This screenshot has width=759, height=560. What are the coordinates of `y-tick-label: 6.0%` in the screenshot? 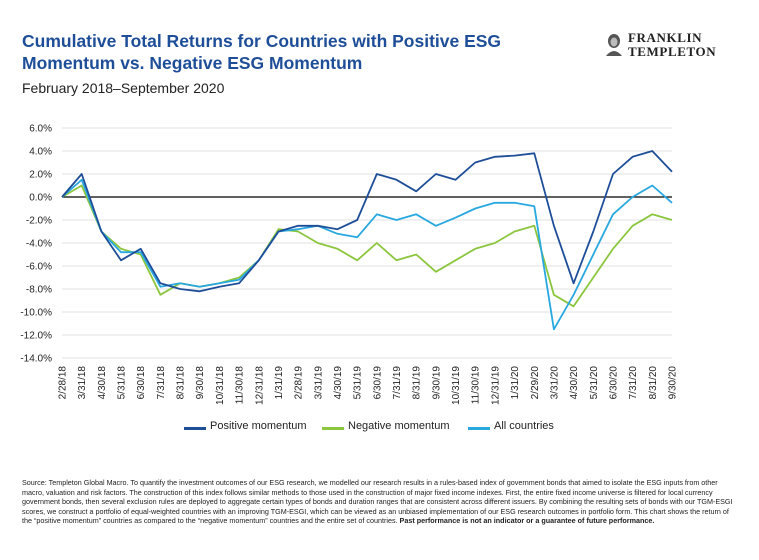 It's located at (40, 129).